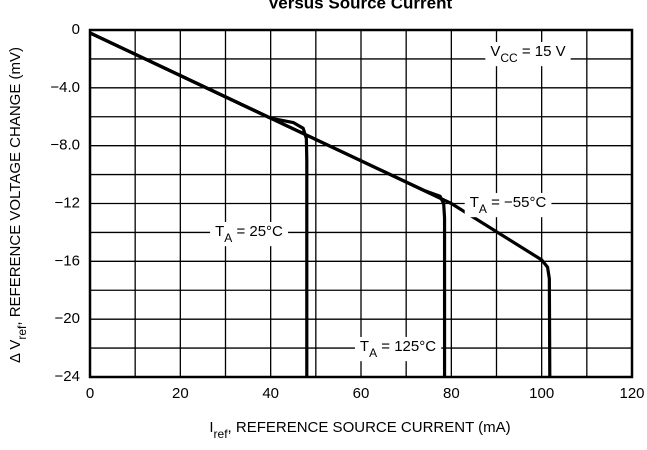 The height and width of the screenshot is (450, 647). I want to click on y-tick-label: −24, so click(67, 376).